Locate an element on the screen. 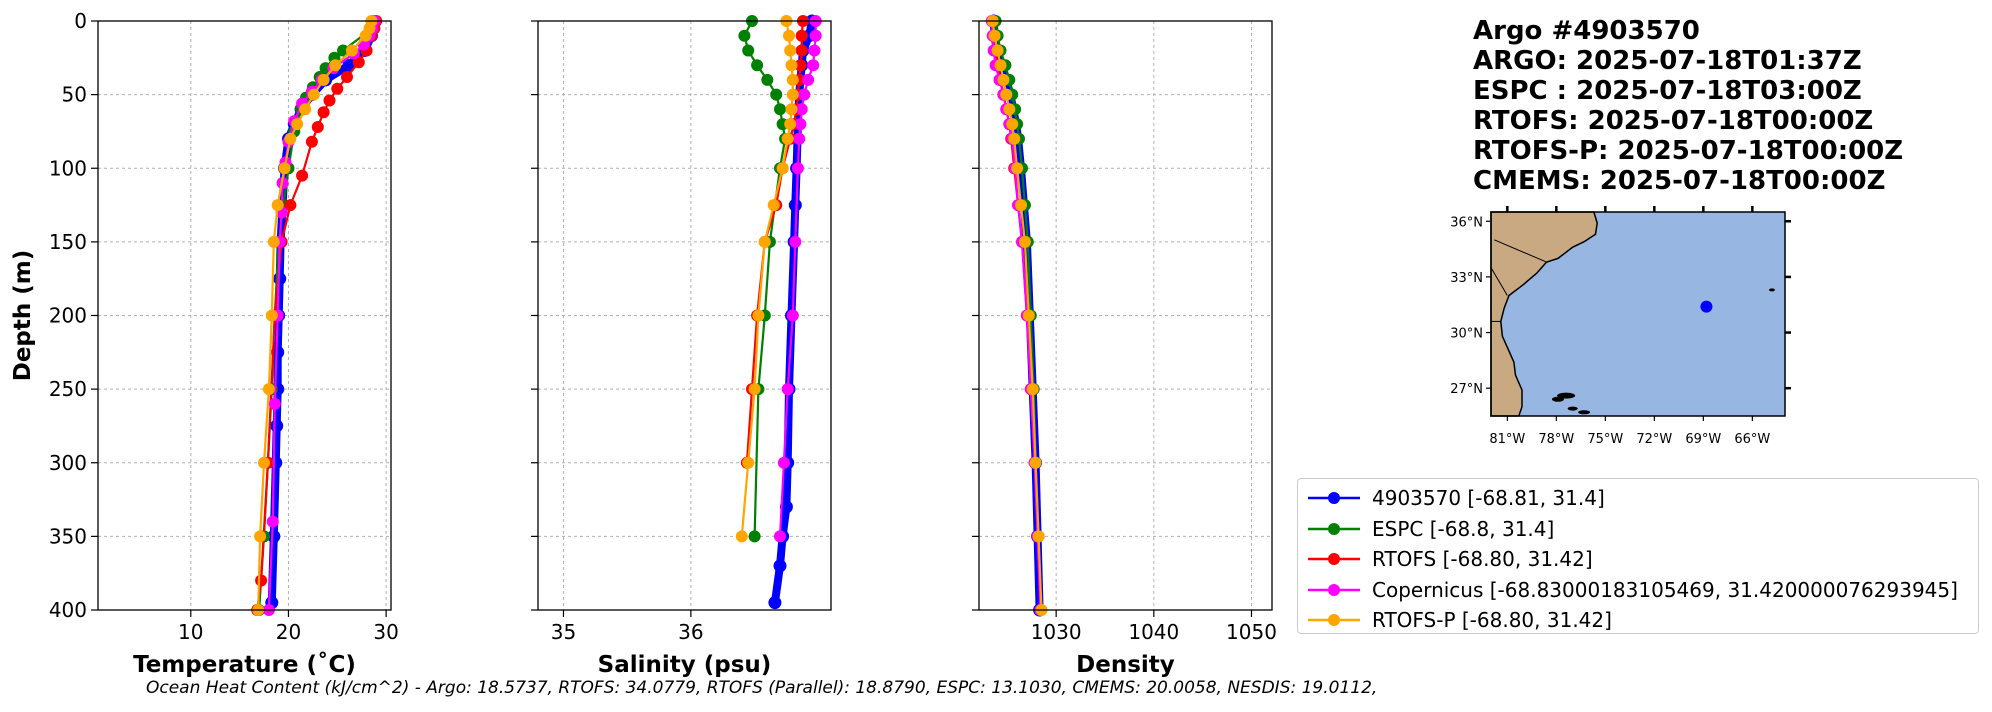  map-frame is located at coordinates (1638, 314).